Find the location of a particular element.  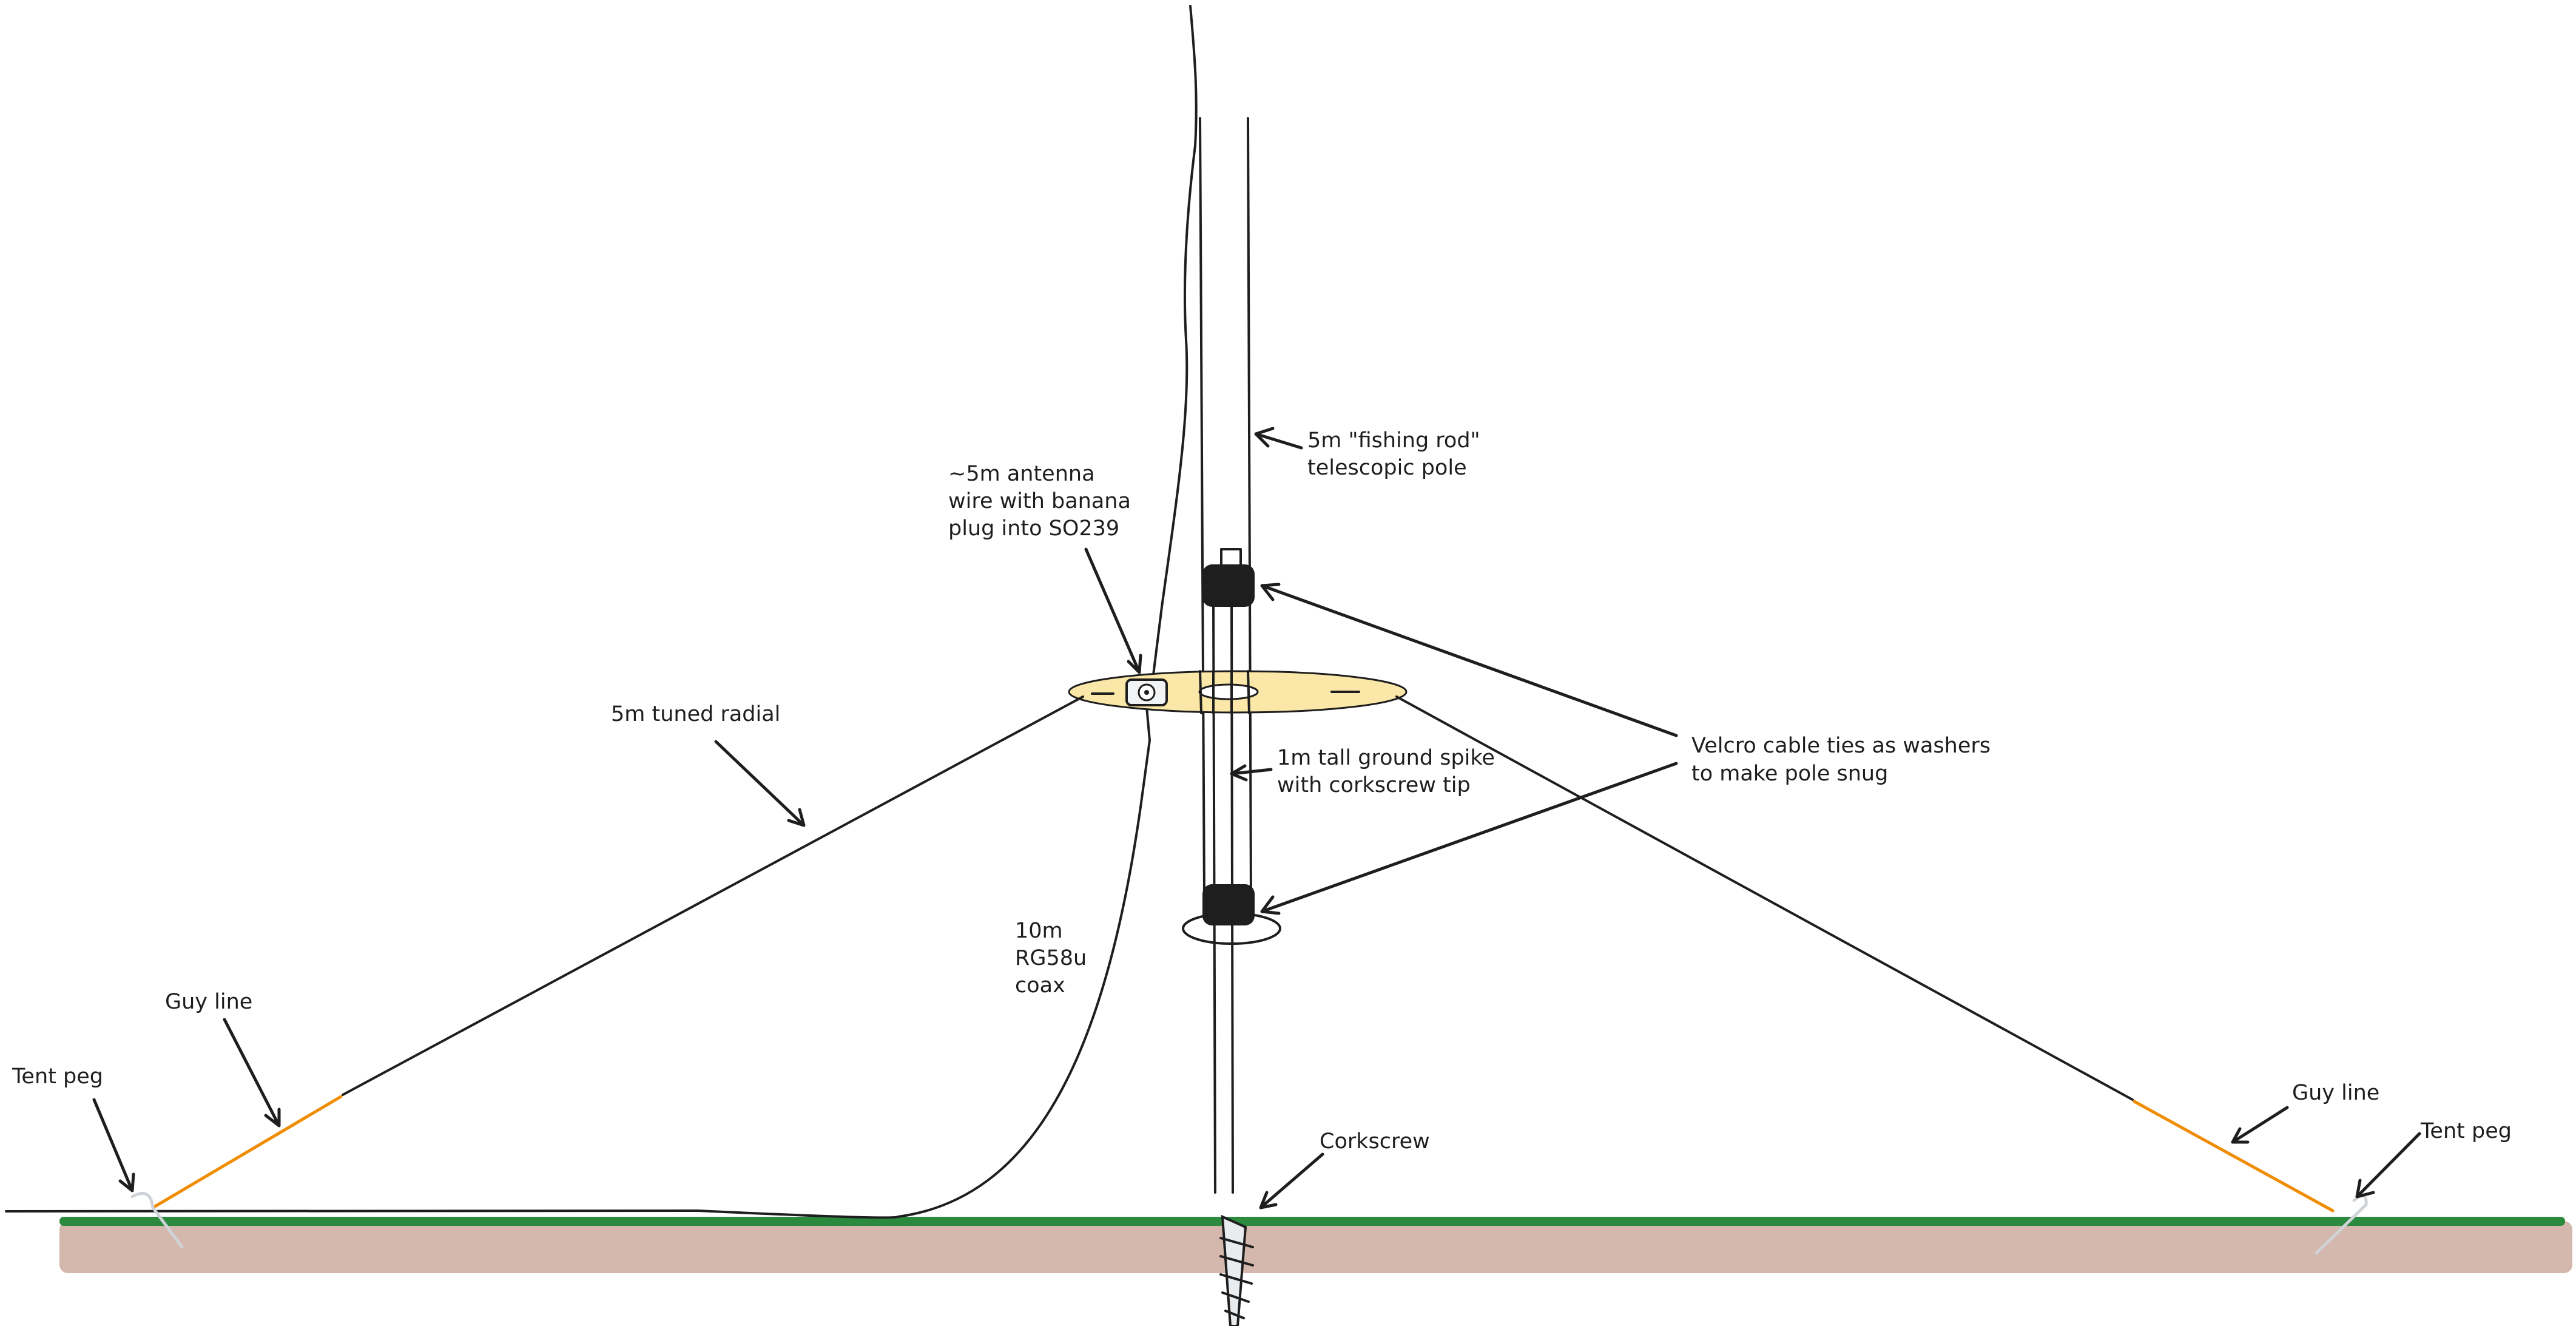

fishing-rod-pole is located at coordinates (1225, 508).